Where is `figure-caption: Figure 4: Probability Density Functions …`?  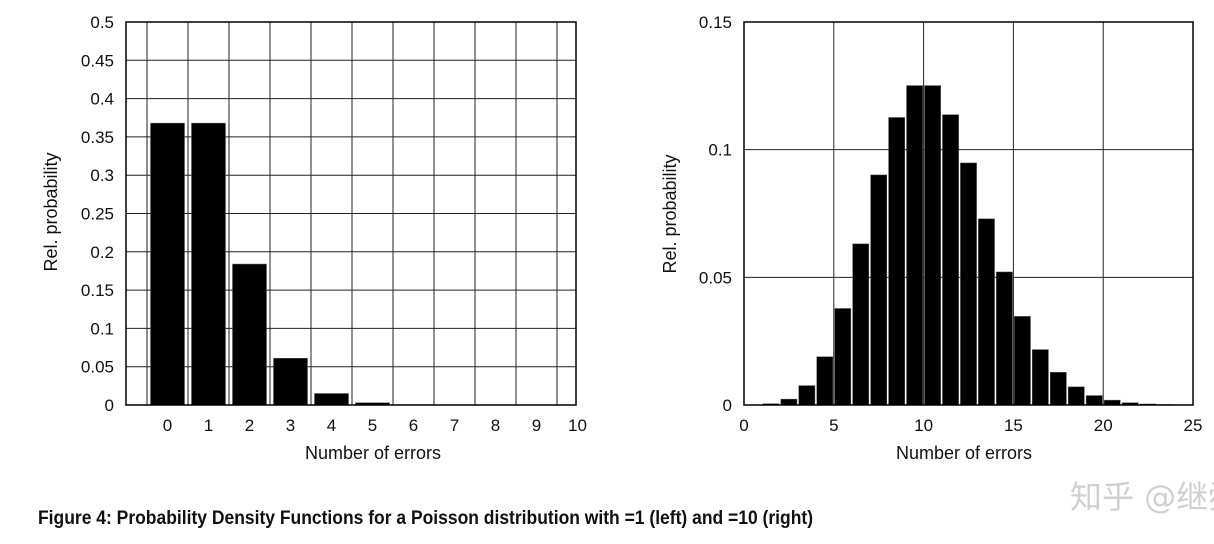
figure-caption: Figure 4: Probability Density Functions … is located at coordinates (426, 518).